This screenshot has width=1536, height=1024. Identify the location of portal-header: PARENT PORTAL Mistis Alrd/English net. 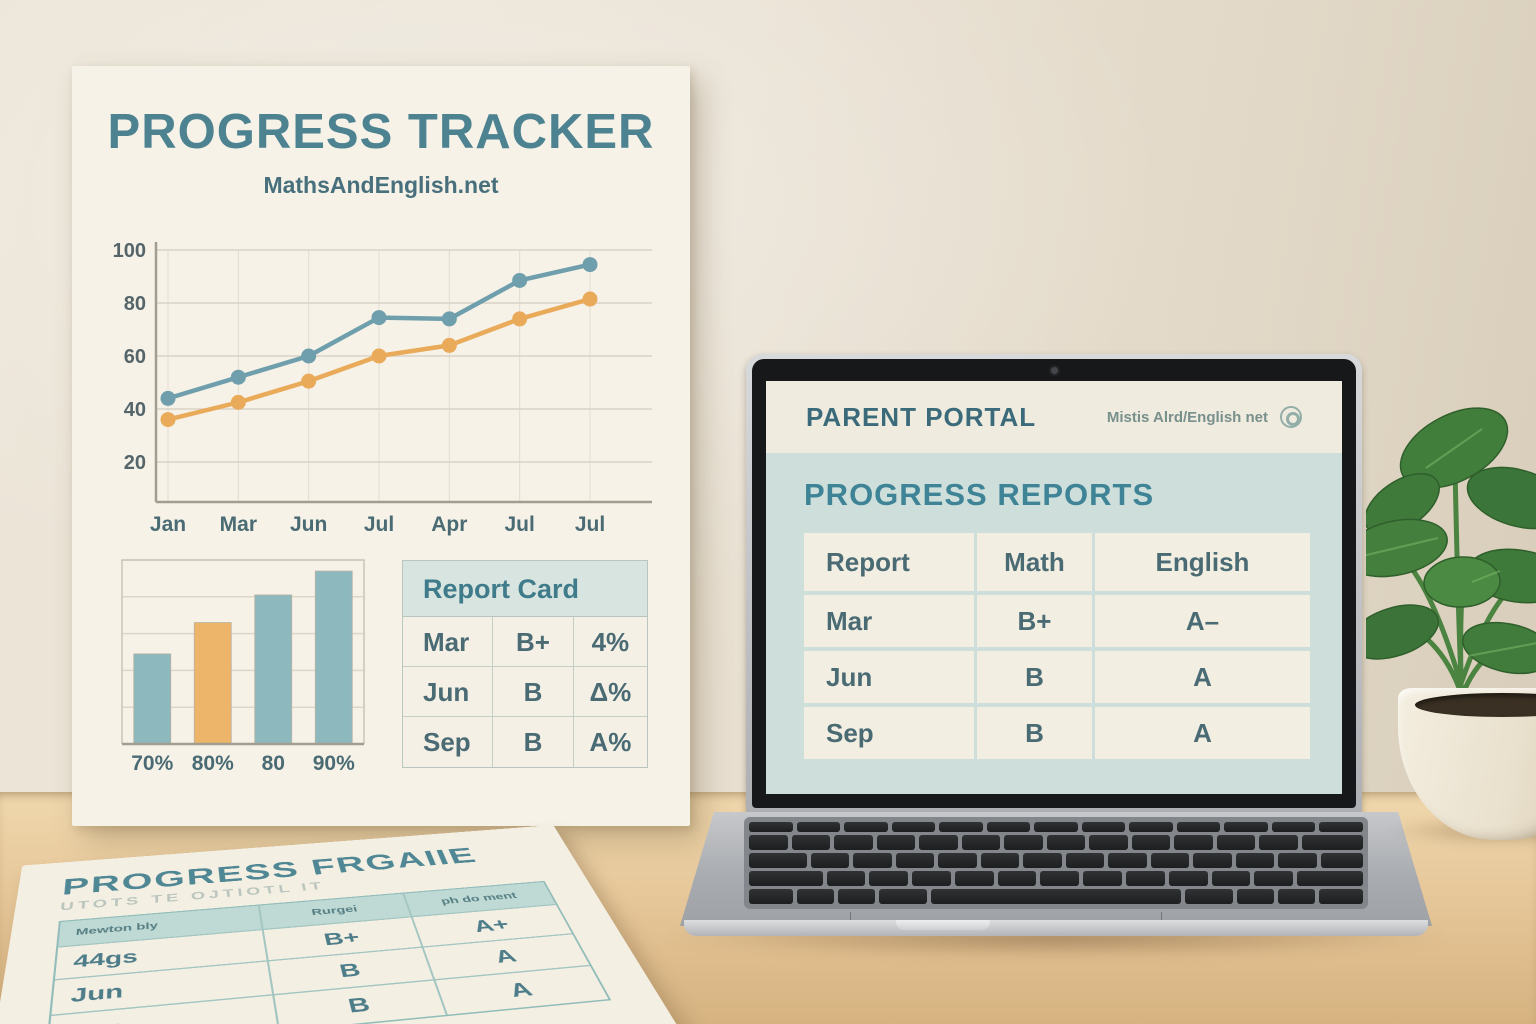
(1054, 417).